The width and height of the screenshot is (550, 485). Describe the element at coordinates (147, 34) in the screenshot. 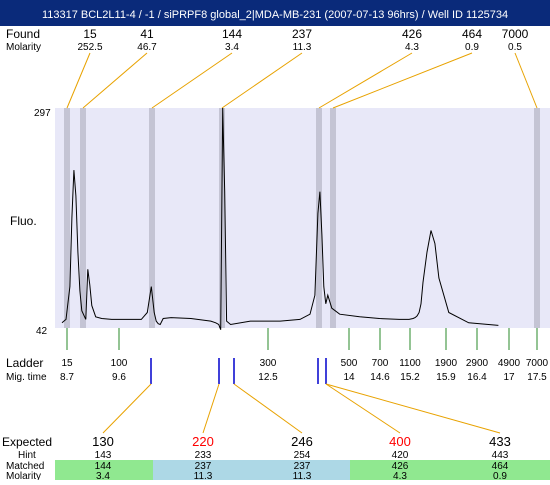

I see `found-size: 41` at that location.